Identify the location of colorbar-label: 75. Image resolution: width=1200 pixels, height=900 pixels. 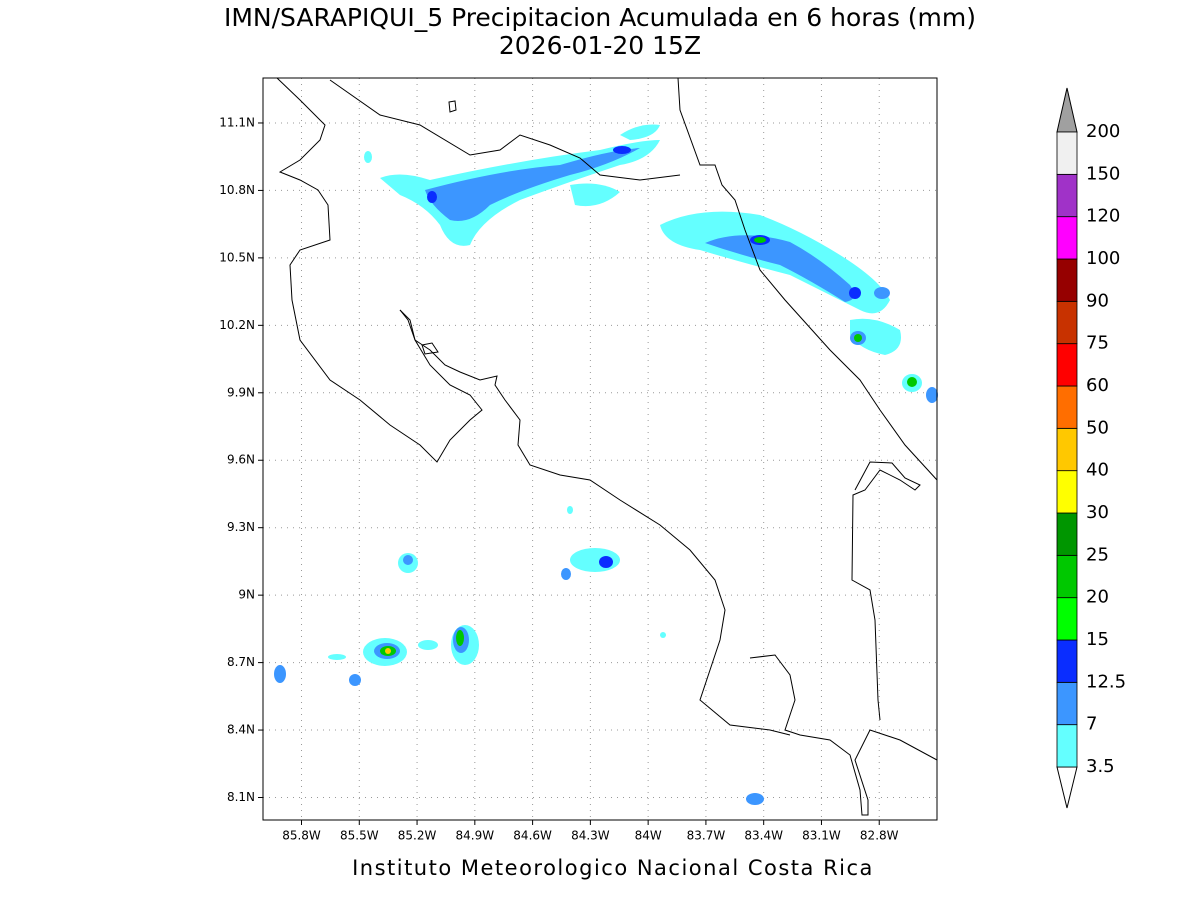
(1097, 343).